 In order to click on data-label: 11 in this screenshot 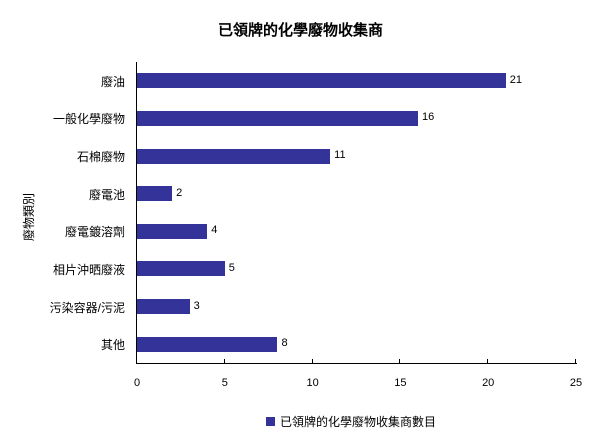, I will do `click(340, 155)`.